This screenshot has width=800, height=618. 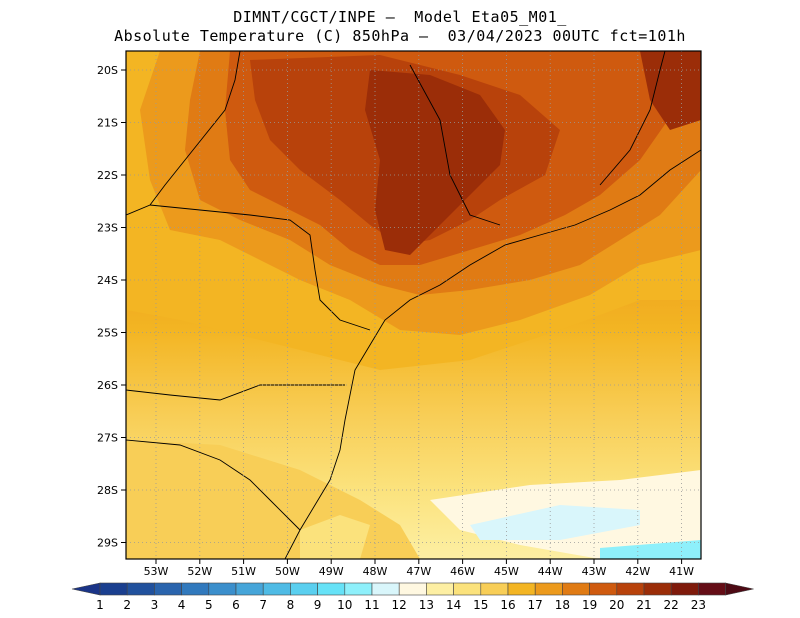 What do you see at coordinates (155, 605) in the screenshot?
I see `colorbar-label: 3` at bounding box center [155, 605].